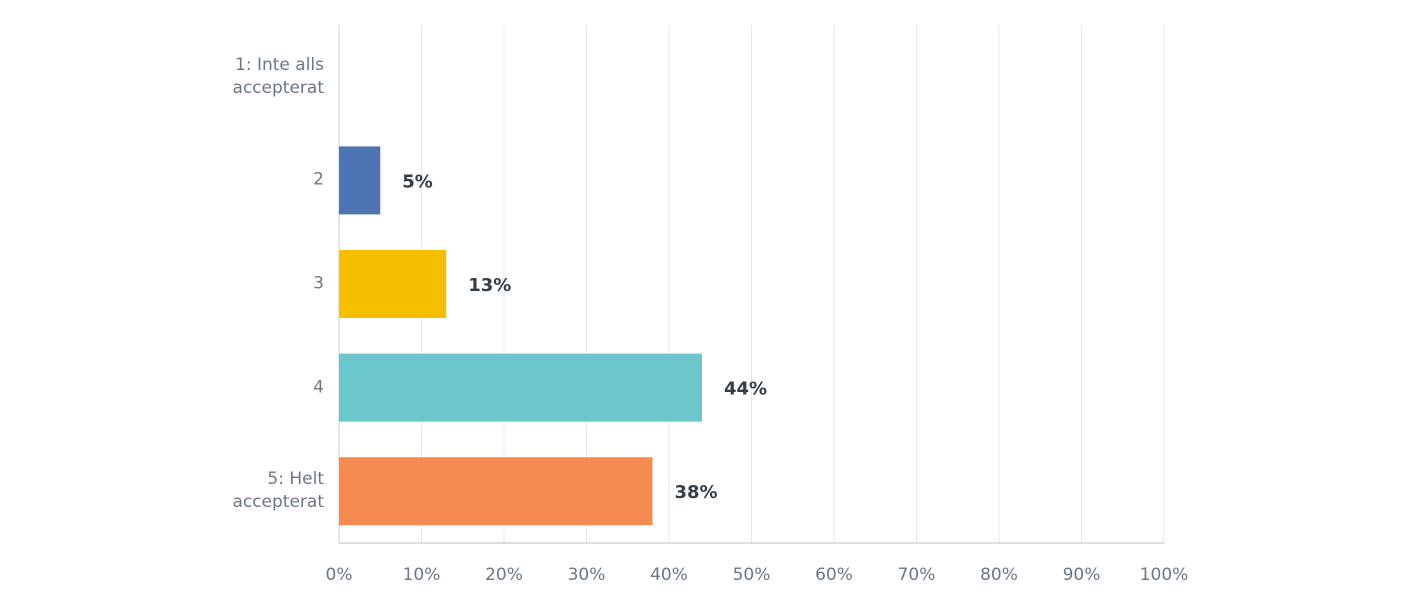 The width and height of the screenshot is (1420, 600). What do you see at coordinates (696, 492) in the screenshot?
I see `value-label: 38%` at bounding box center [696, 492].